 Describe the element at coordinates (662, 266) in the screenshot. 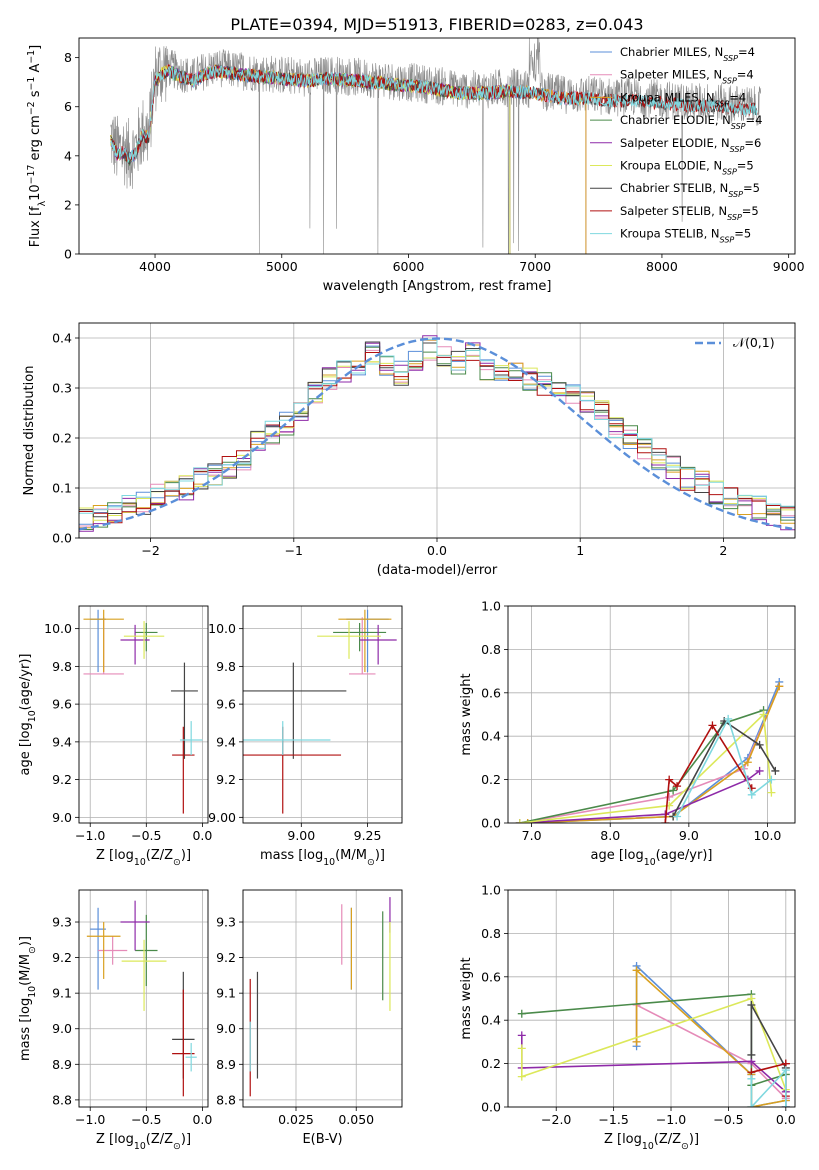

I see `x-tick-label: 8000` at that location.